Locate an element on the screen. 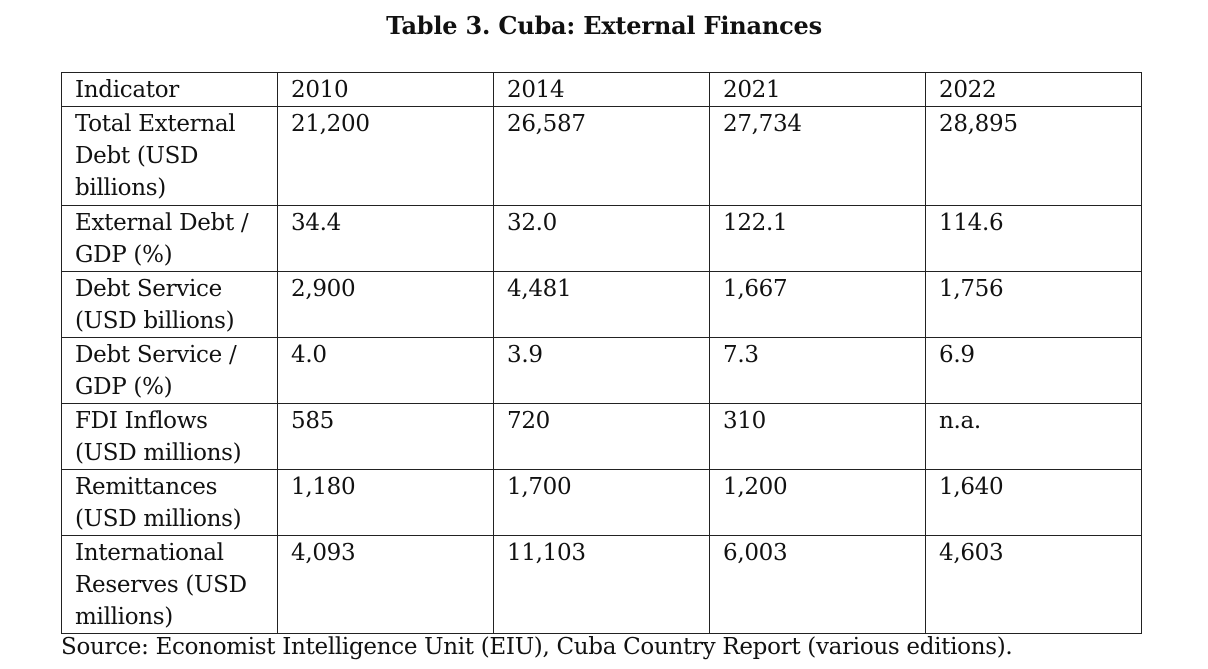  table-cell: n.a. is located at coordinates (1033, 436).